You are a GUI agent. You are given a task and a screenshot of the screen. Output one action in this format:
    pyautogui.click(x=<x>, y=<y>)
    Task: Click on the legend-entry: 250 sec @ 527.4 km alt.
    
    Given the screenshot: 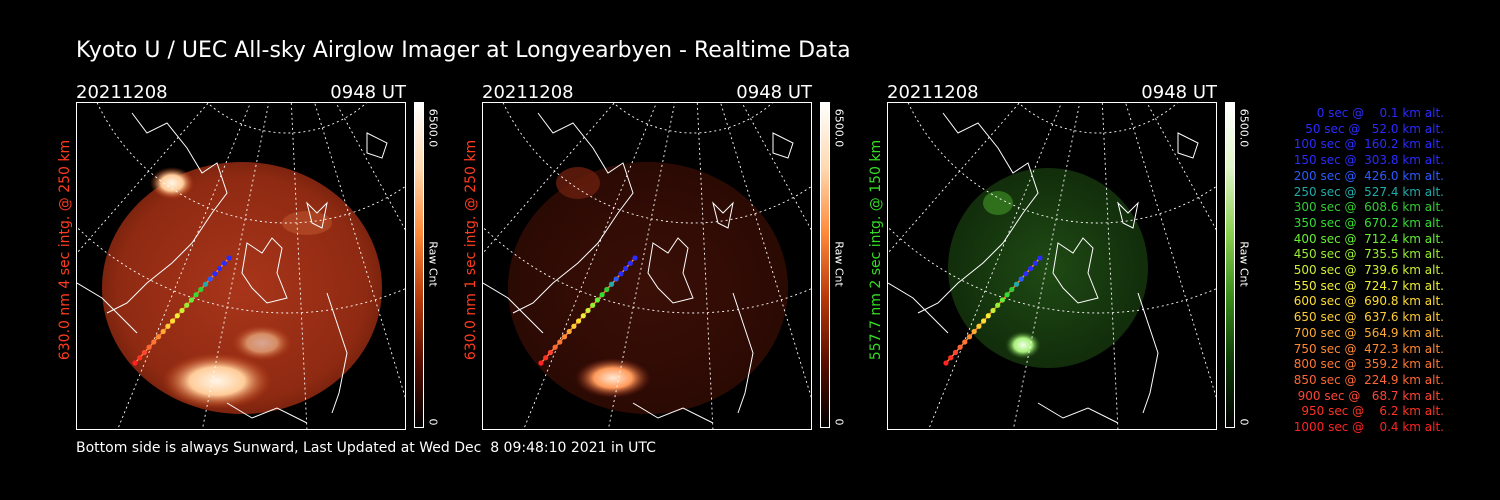 What is the action you would take?
    pyautogui.click(x=1368, y=191)
    